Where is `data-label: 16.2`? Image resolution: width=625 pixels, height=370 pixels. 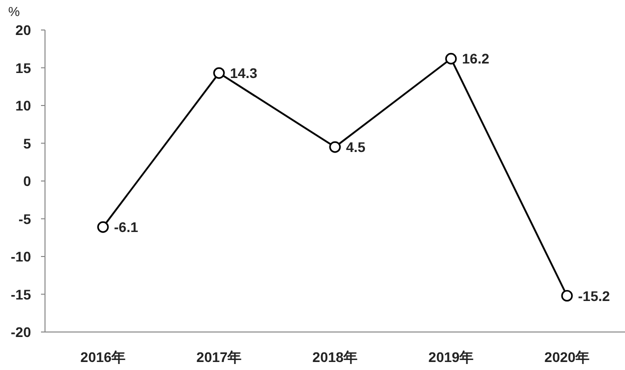
data-label: 16.2 is located at coordinates (476, 58).